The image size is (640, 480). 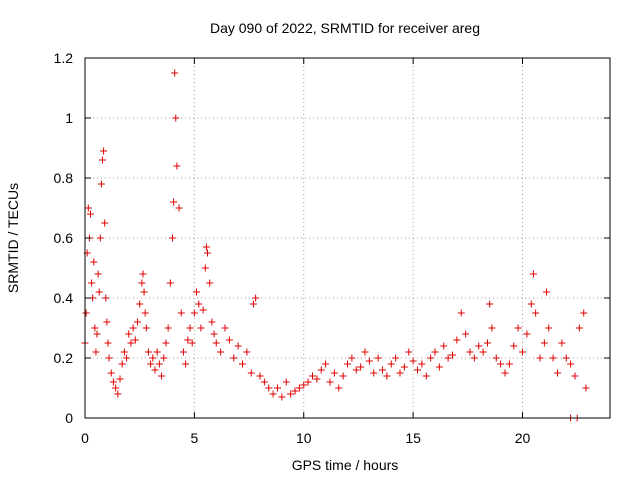 What do you see at coordinates (13, 238) in the screenshot?
I see `y-axis-label: SRMTID / TECUs` at bounding box center [13, 238].